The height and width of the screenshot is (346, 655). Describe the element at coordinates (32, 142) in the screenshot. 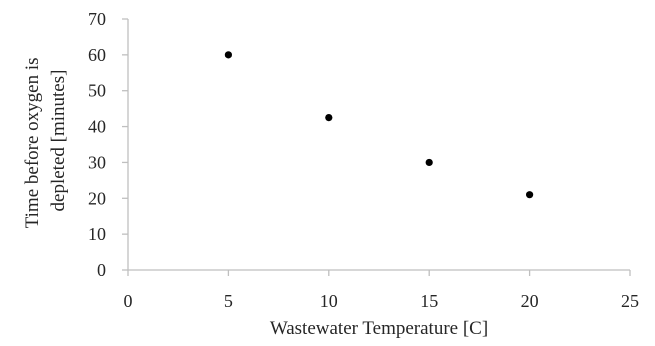

I see `y-axis-title-line-1: Time before oxygen is` at that location.